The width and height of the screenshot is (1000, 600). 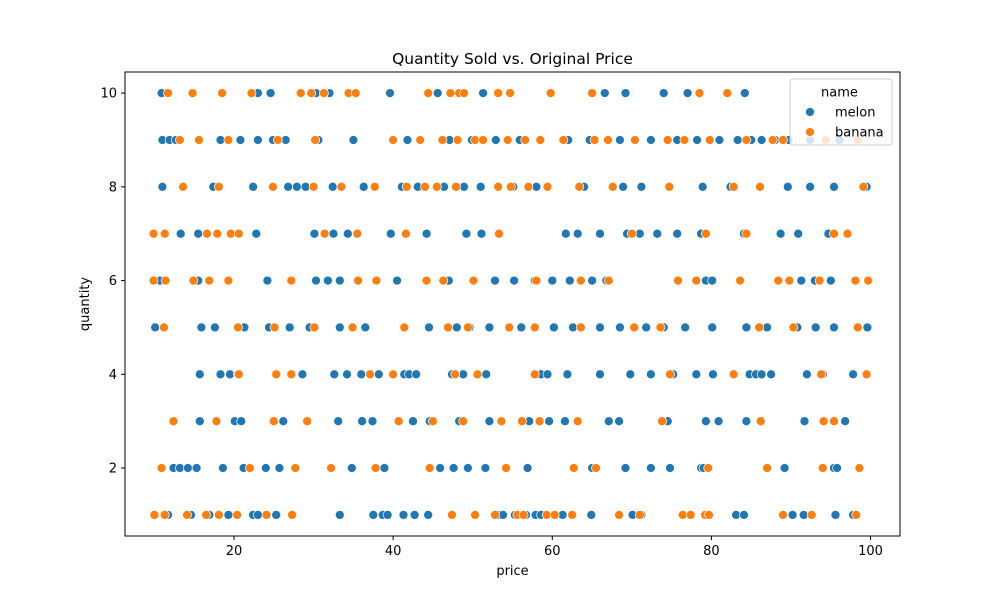 What do you see at coordinates (113, 375) in the screenshot?
I see `y-tick-label-4: 4` at bounding box center [113, 375].